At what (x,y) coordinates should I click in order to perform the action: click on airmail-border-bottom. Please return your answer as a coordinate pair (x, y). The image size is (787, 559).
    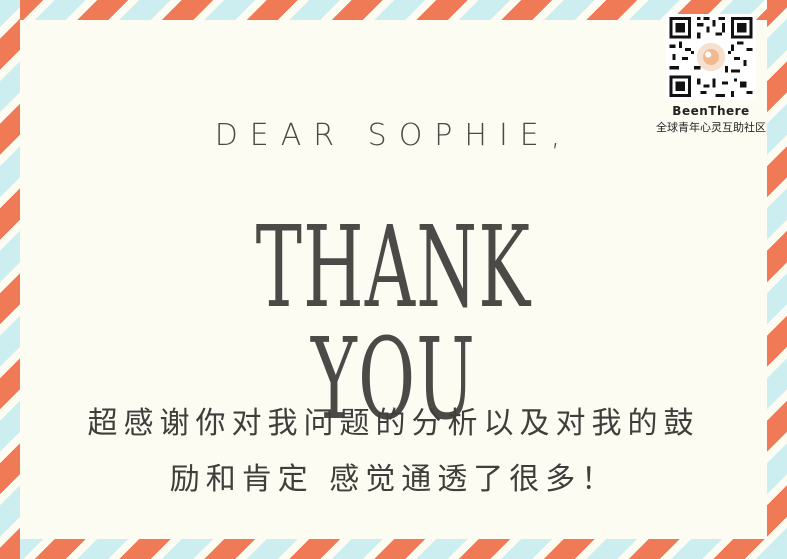
    Looking at the image, I should click on (393, 549).